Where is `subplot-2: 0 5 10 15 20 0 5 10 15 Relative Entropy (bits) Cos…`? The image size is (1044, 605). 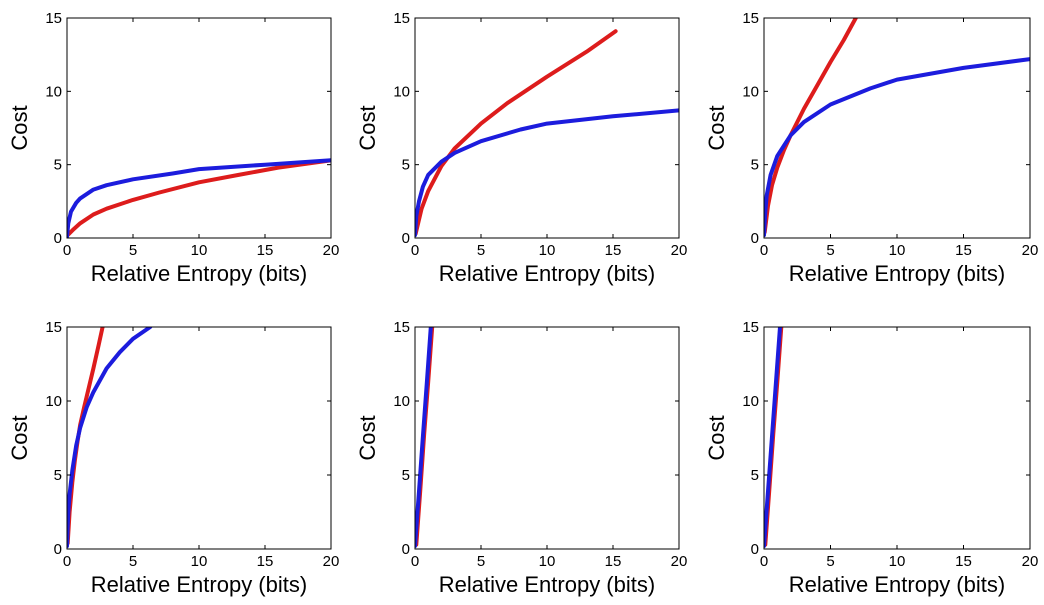 subplot-2: 0 5 10 15 20 0 5 10 15 Relative Entropy (bits) Cos… is located at coordinates (521, 148).